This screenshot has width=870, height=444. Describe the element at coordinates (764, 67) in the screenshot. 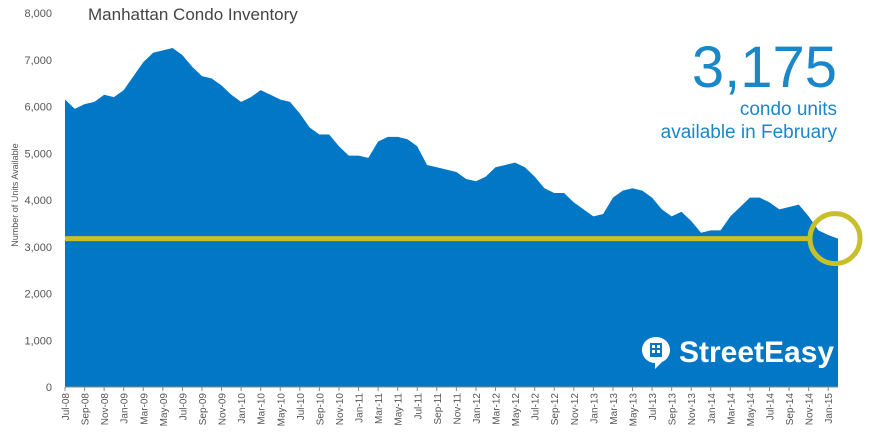

I see `callout-value: 3,175` at that location.